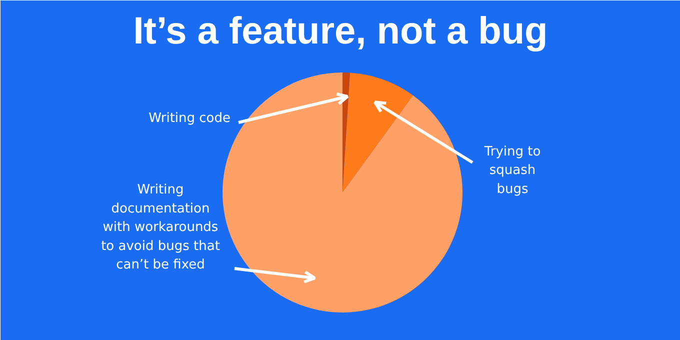 The image size is (680, 340). Describe the element at coordinates (340, 31) in the screenshot. I see `chart-title: It’s a feature, not a bug` at that location.